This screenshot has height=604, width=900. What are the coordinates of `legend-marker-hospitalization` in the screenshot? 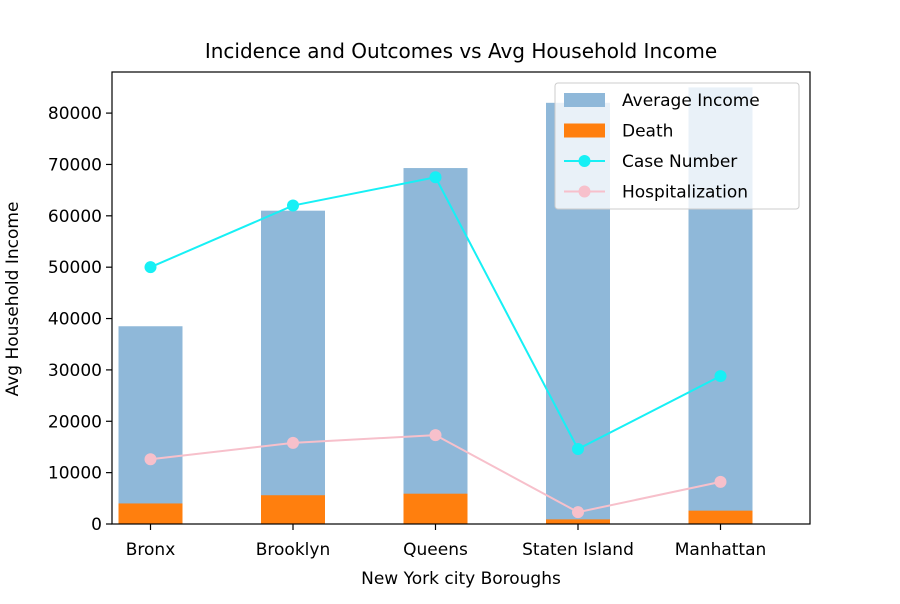 It's located at (584, 191).